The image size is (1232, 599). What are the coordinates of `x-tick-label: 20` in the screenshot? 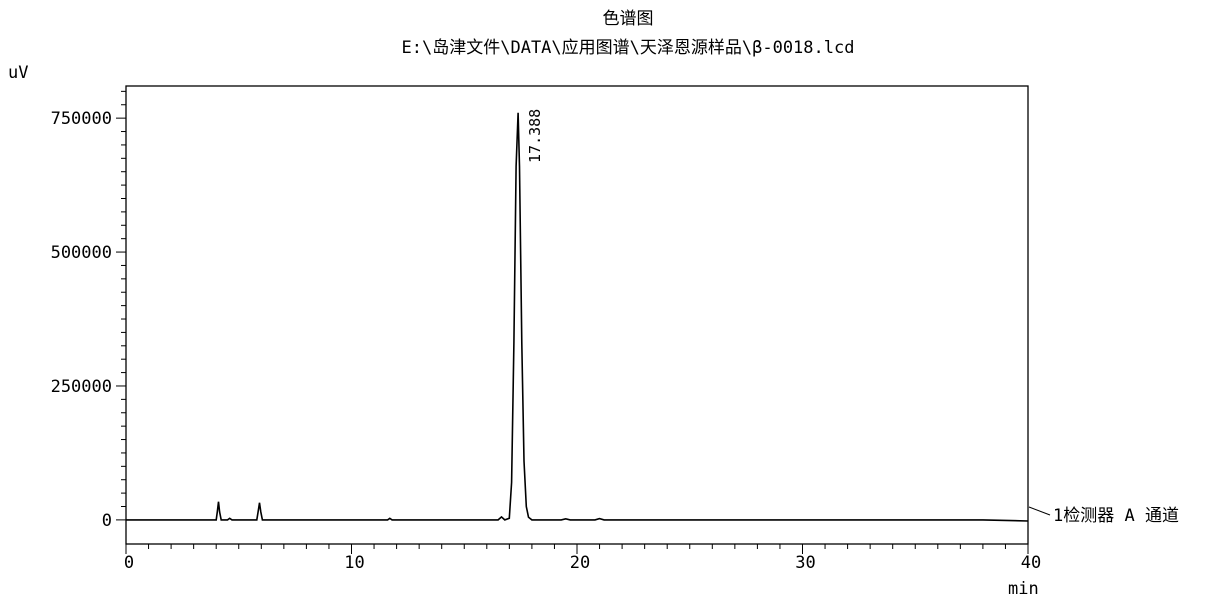 It's located at (580, 563).